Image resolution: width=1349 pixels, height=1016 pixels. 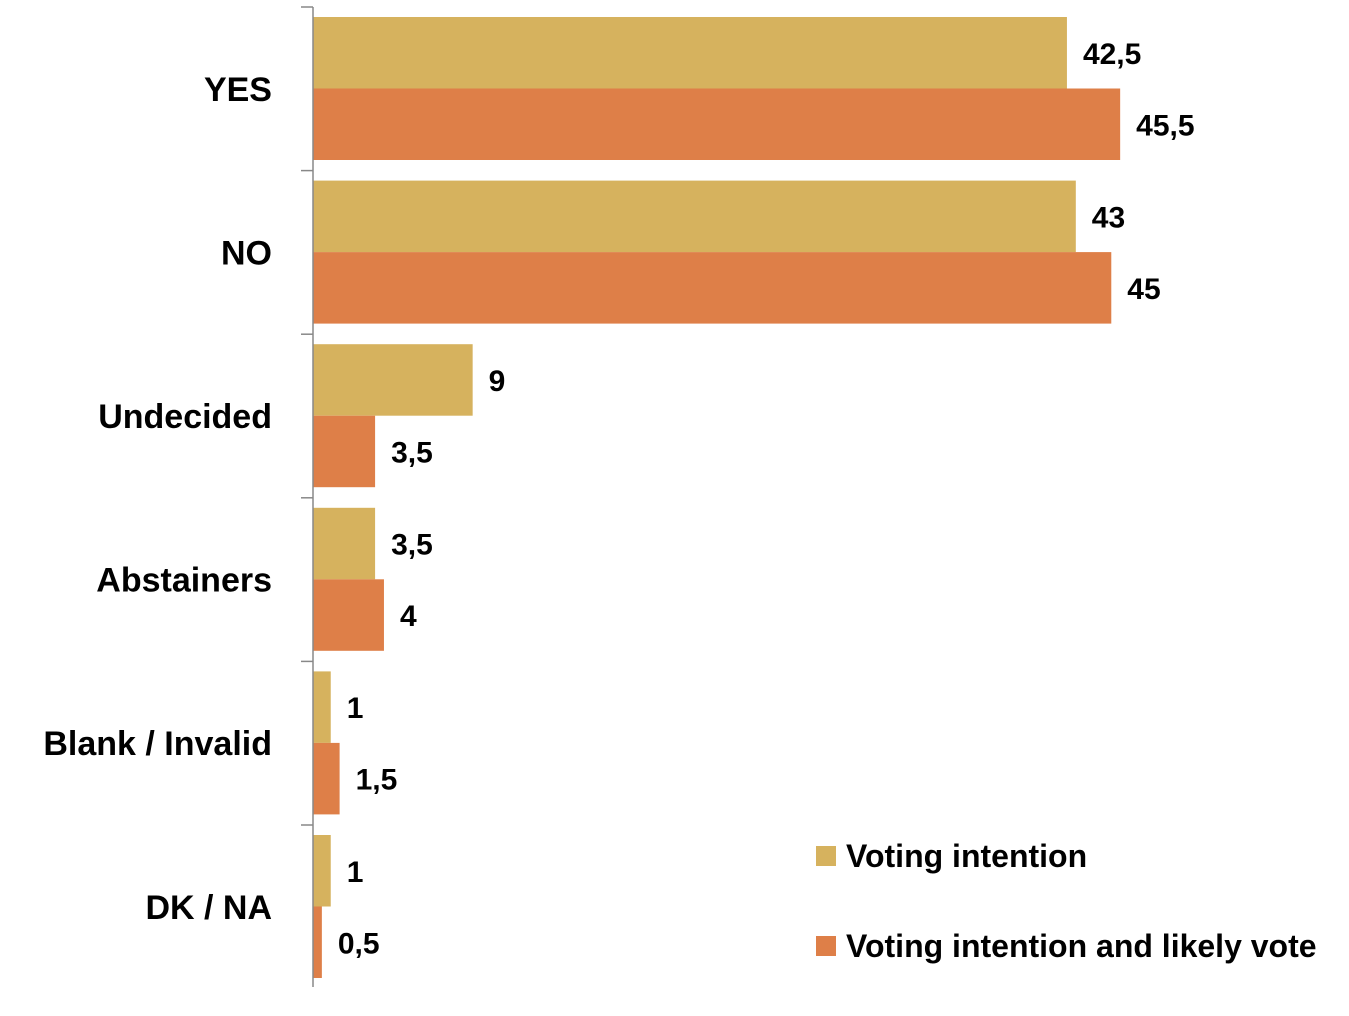 What do you see at coordinates (184, 581) in the screenshot?
I see `category-label-abstainers: Abstainers` at bounding box center [184, 581].